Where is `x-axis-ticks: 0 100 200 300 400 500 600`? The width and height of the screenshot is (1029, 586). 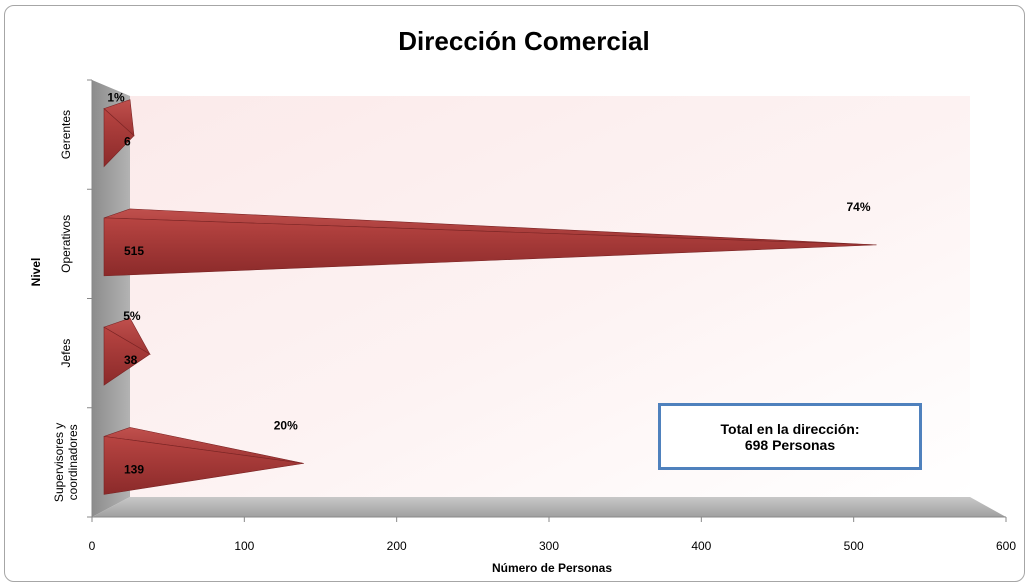
x-axis-ticks: 0 100 200 300 400 500 600 is located at coordinates (552, 535).